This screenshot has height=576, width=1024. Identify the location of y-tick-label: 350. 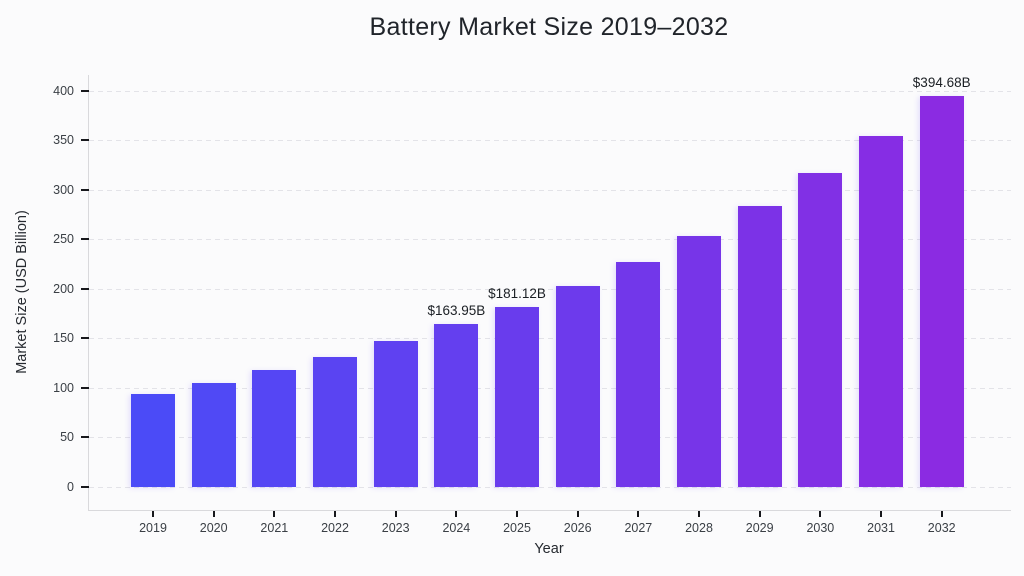
(63, 140).